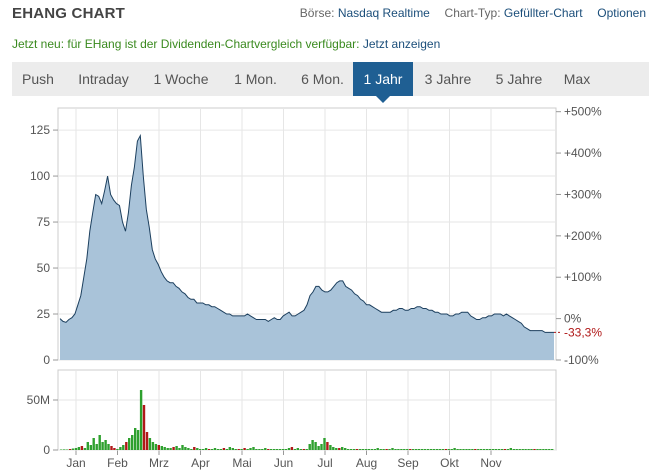 Image resolution: width=652 pixels, height=475 pixels. I want to click on y-tick-label: 50M, so click(38, 400).